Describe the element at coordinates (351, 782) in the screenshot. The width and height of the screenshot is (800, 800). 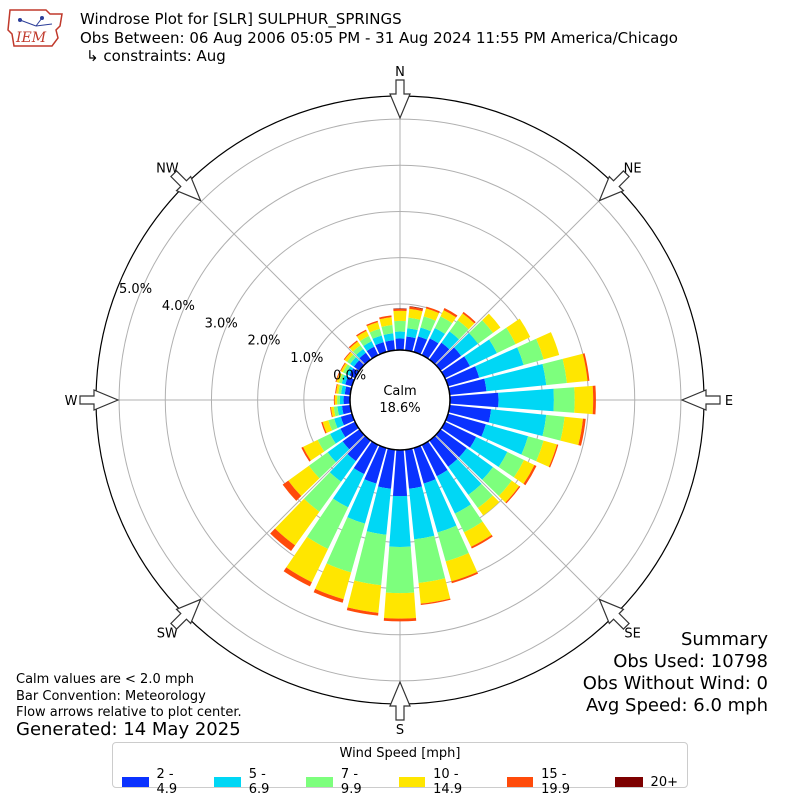
I see `legend-label: 7 - 9.9` at that location.